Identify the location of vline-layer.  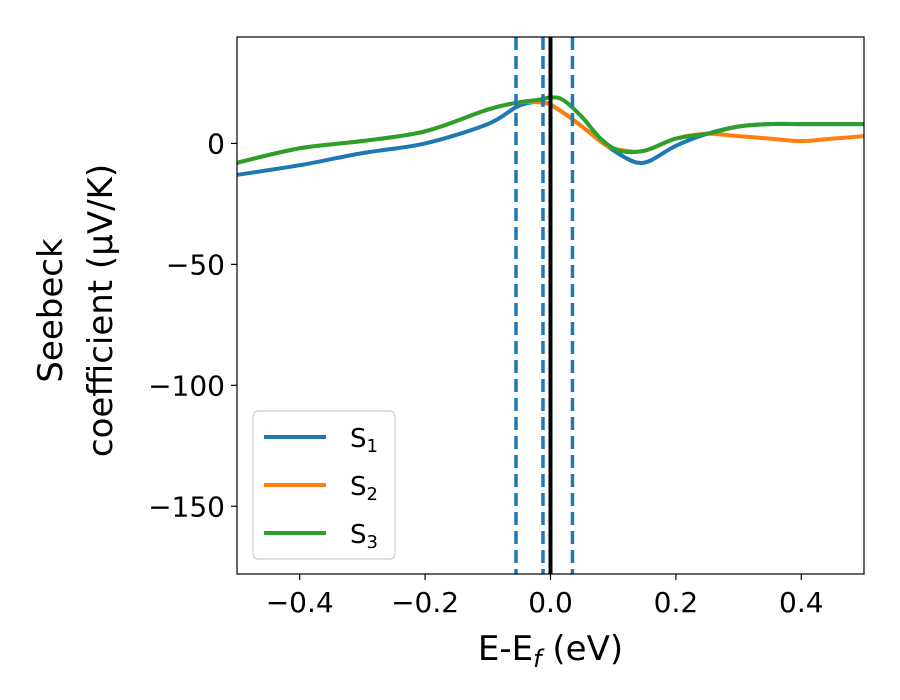
(544, 305).